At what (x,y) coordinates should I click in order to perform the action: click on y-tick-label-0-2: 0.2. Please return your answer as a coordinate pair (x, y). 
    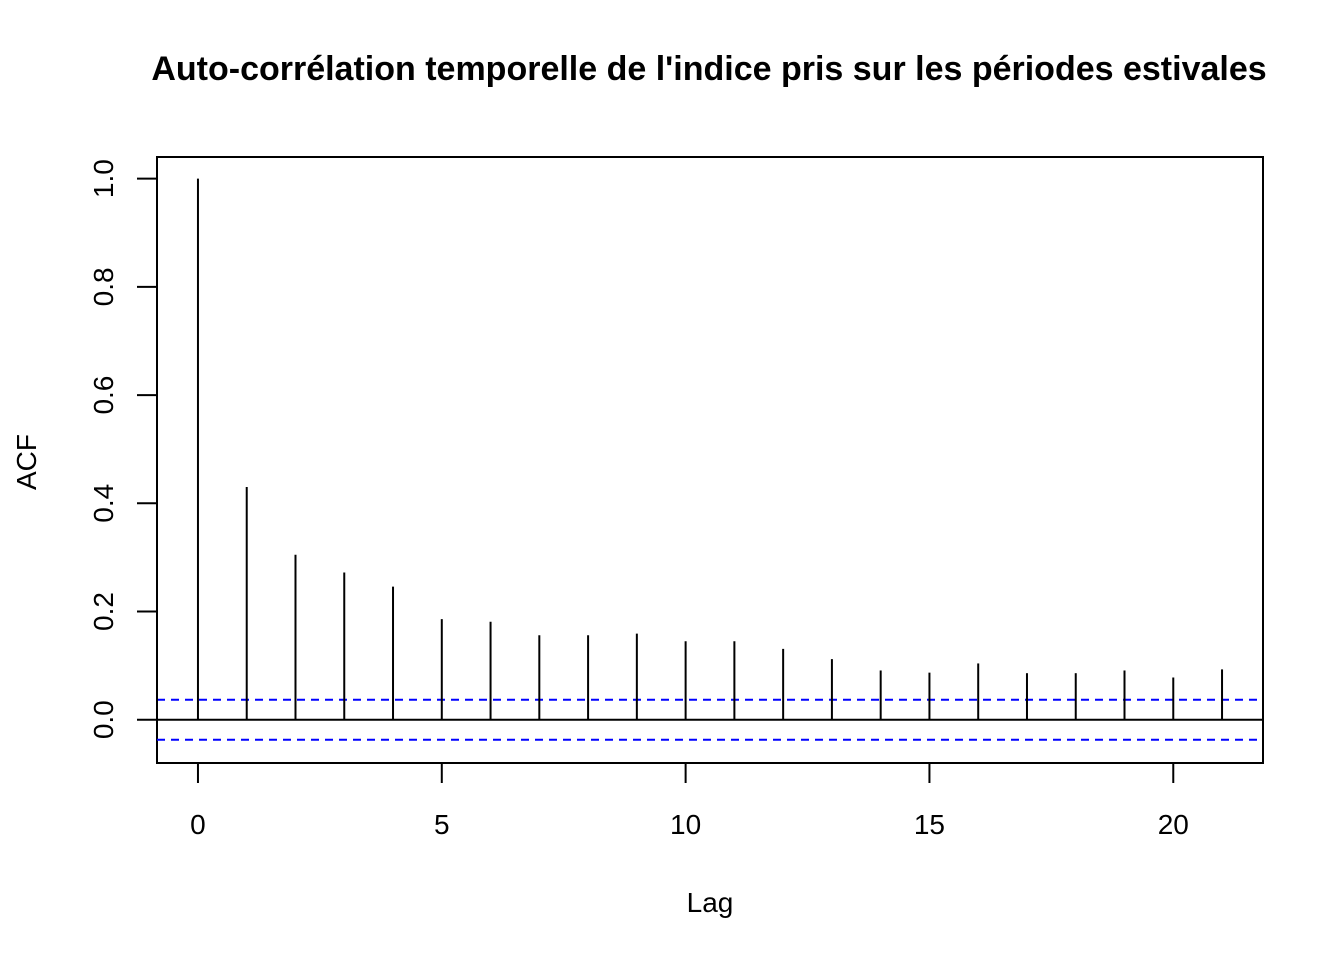
    Looking at the image, I should click on (103, 611).